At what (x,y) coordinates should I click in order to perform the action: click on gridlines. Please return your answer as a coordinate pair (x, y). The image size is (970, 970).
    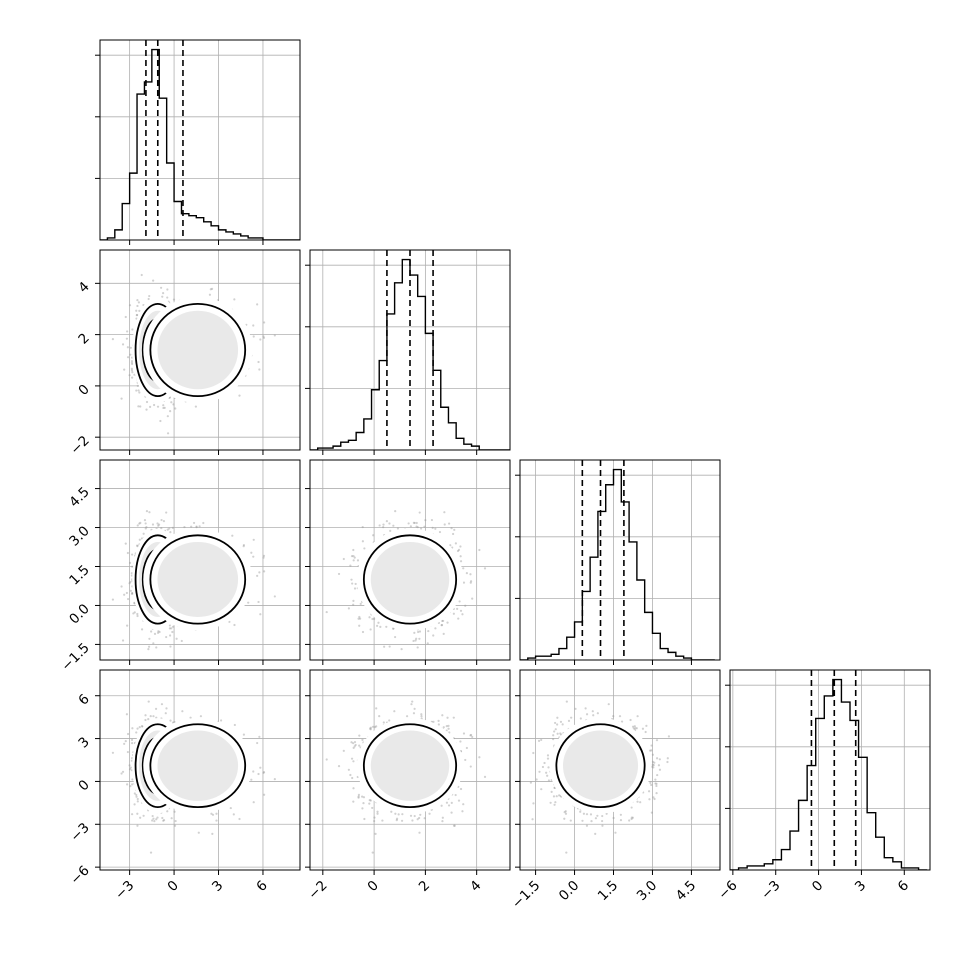
    Looking at the image, I should click on (200, 140).